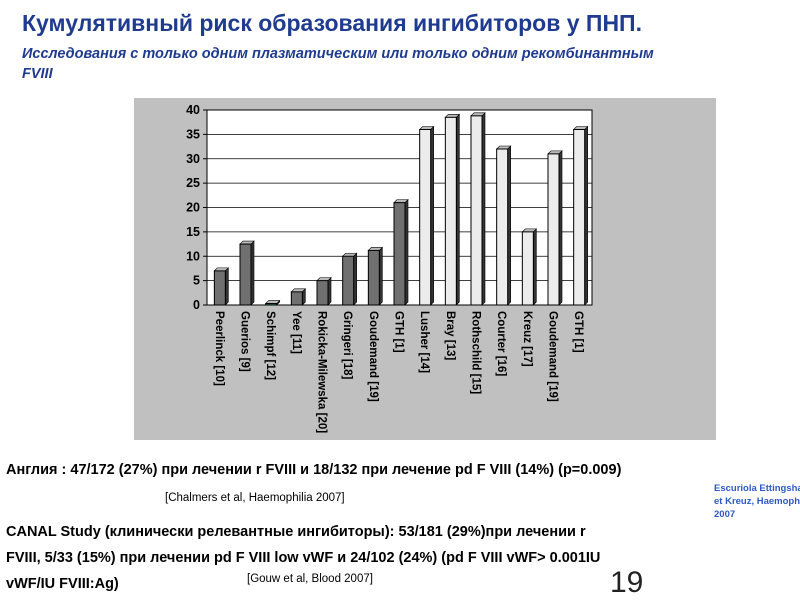  Describe the element at coordinates (193, 232) in the screenshot. I see `y-tick-label: 15` at that location.